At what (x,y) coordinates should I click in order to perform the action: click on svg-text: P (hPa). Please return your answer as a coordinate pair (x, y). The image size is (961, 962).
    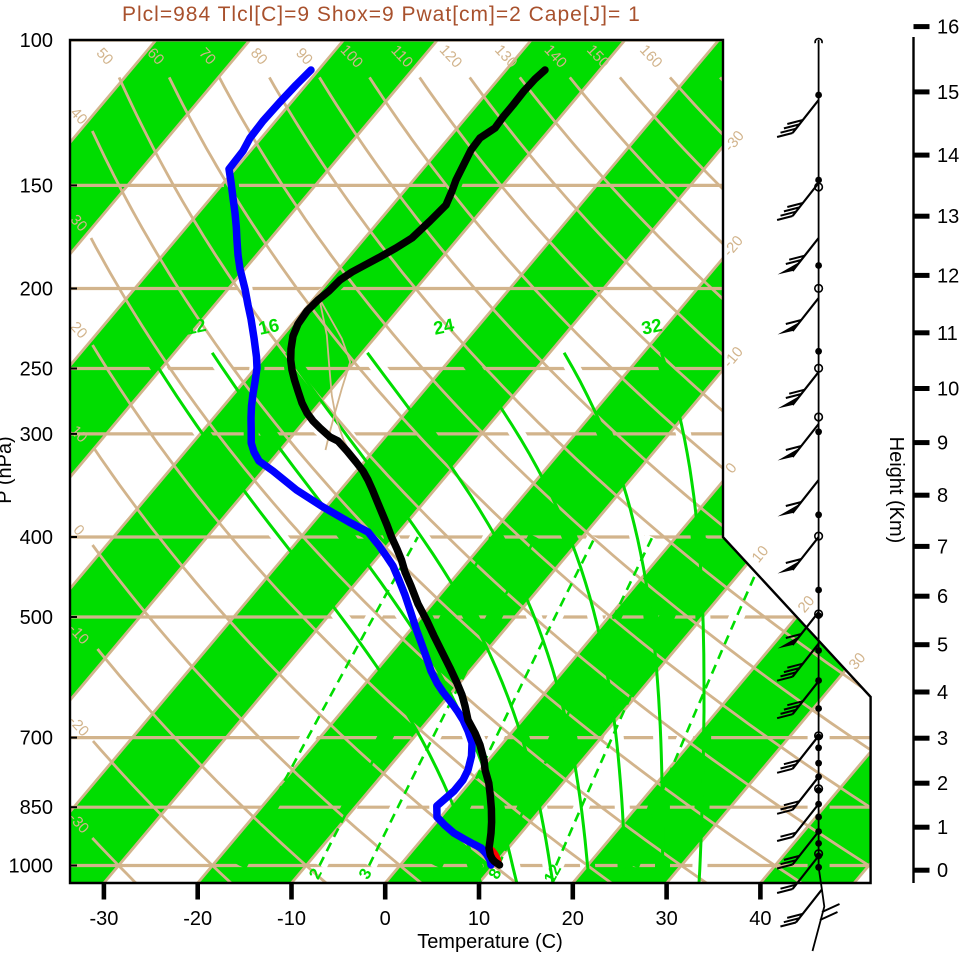
    Looking at the image, I should click on (8, 469).